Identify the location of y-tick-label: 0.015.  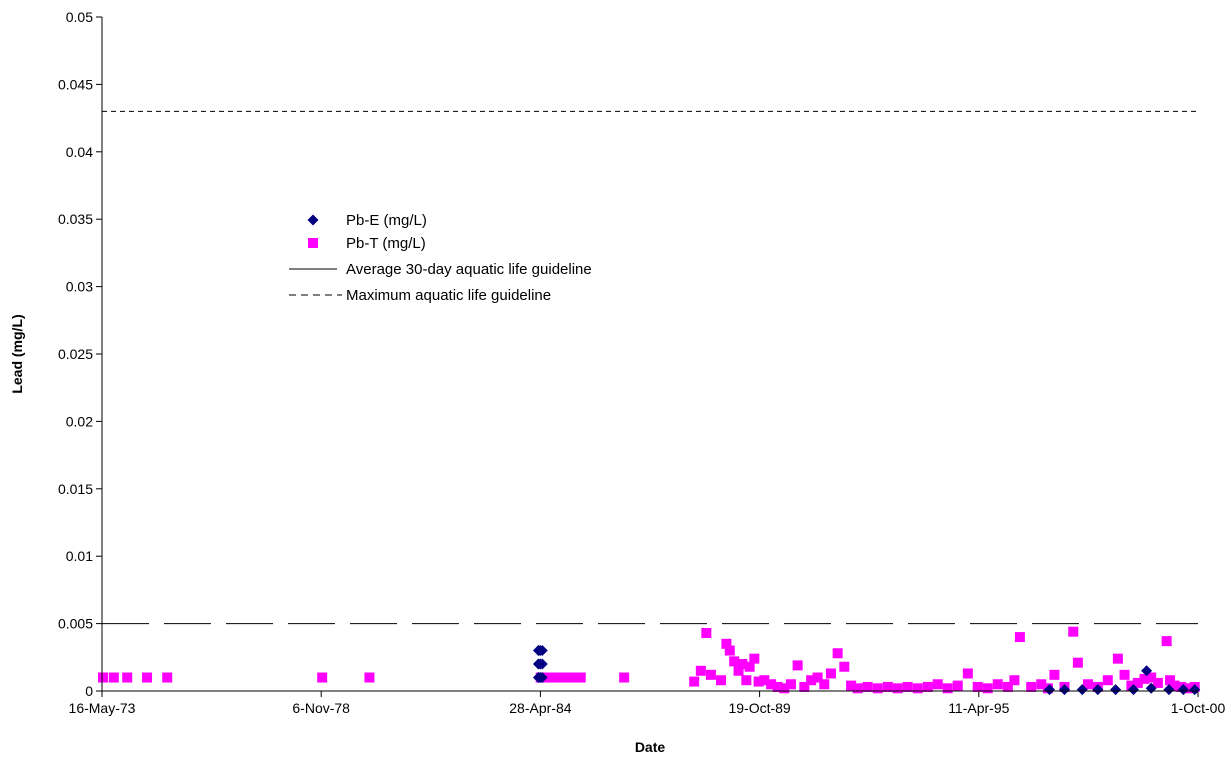
(75, 489).